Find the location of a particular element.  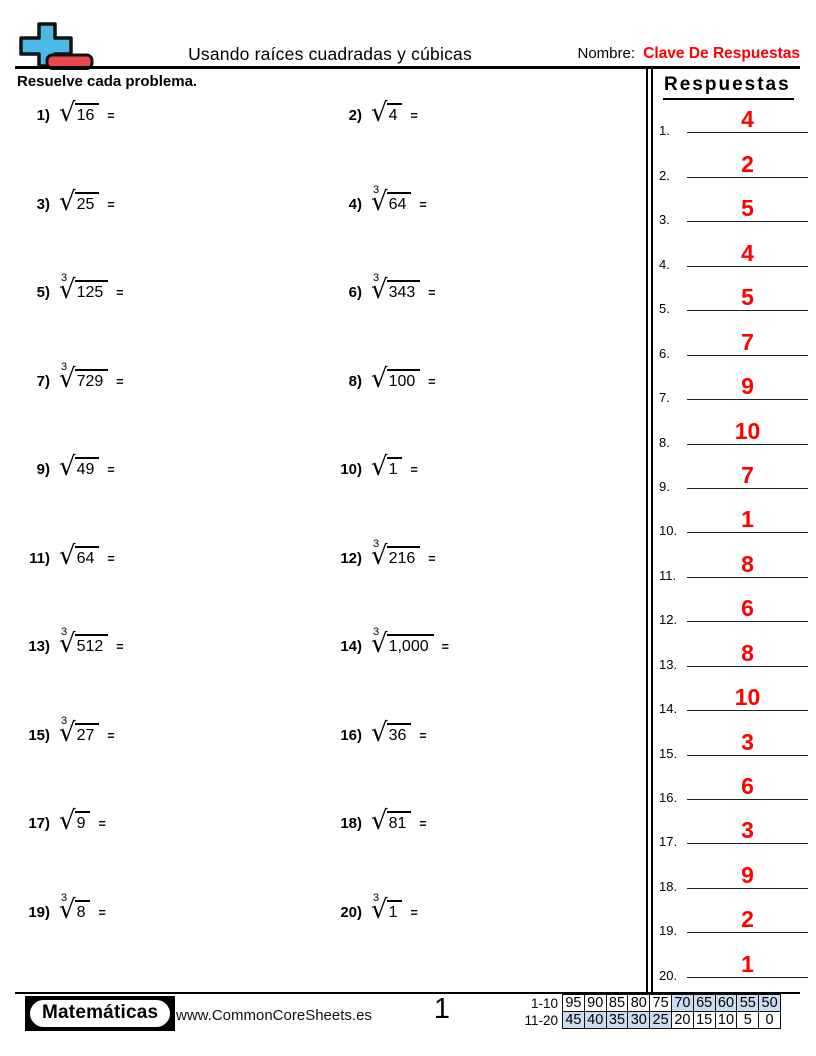

problem-9: 9) √ 49 = is located at coordinates (168, 494).